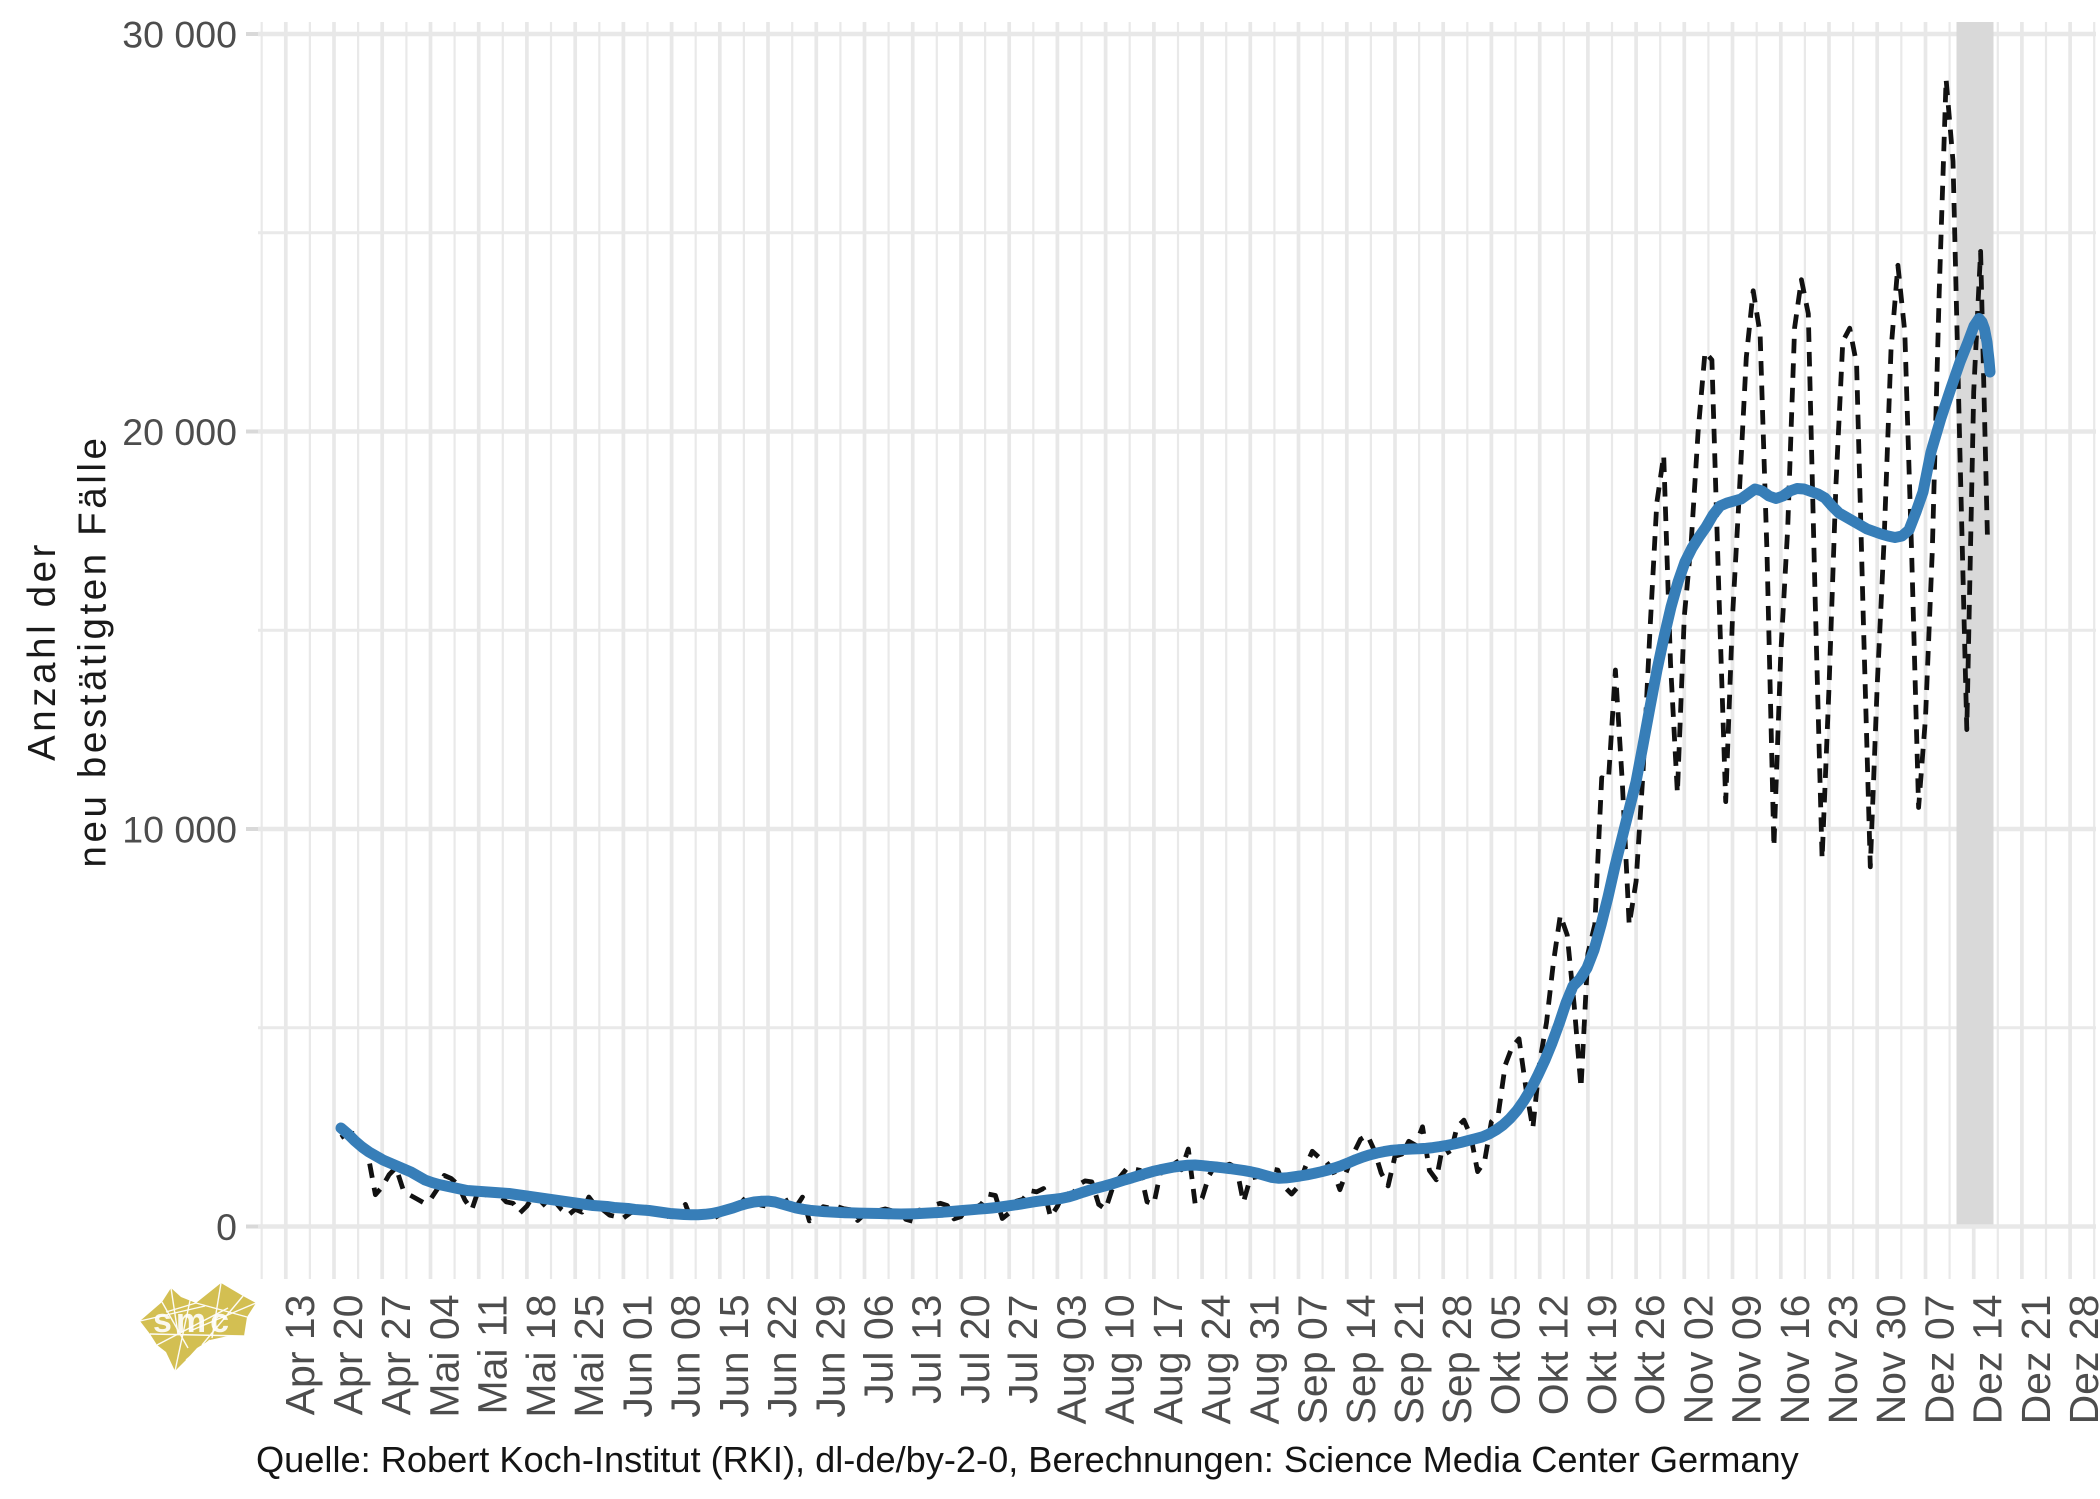  Describe the element at coordinates (1071, 1360) in the screenshot. I see `svg-text: Aug 03` at that location.